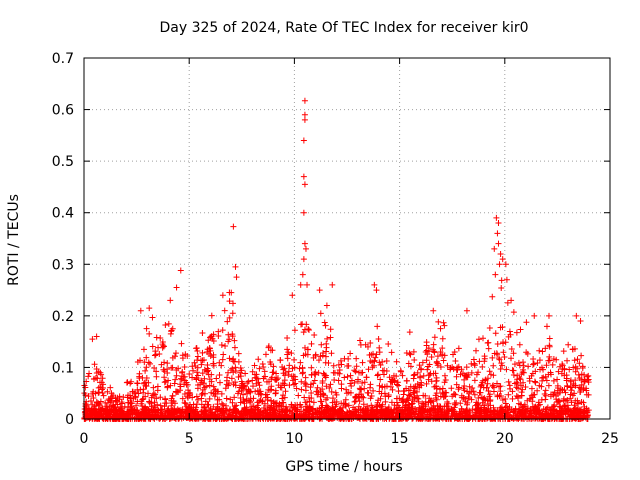  I want to click on y-tick-label: 0.7, so click(63, 59).